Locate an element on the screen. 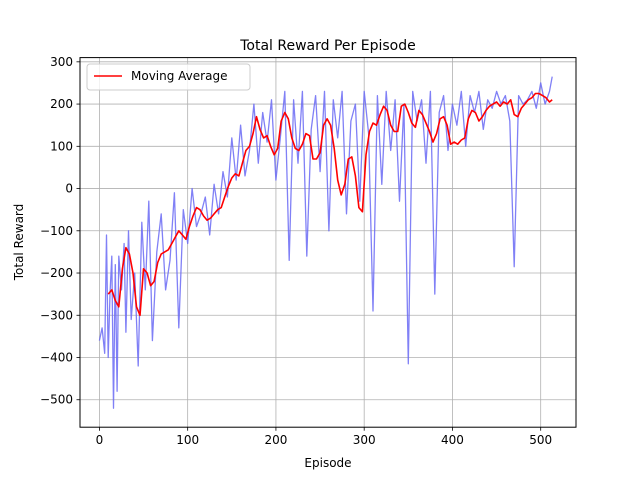 The width and height of the screenshot is (640, 484). y-tick-label: 200 is located at coordinates (61, 104).